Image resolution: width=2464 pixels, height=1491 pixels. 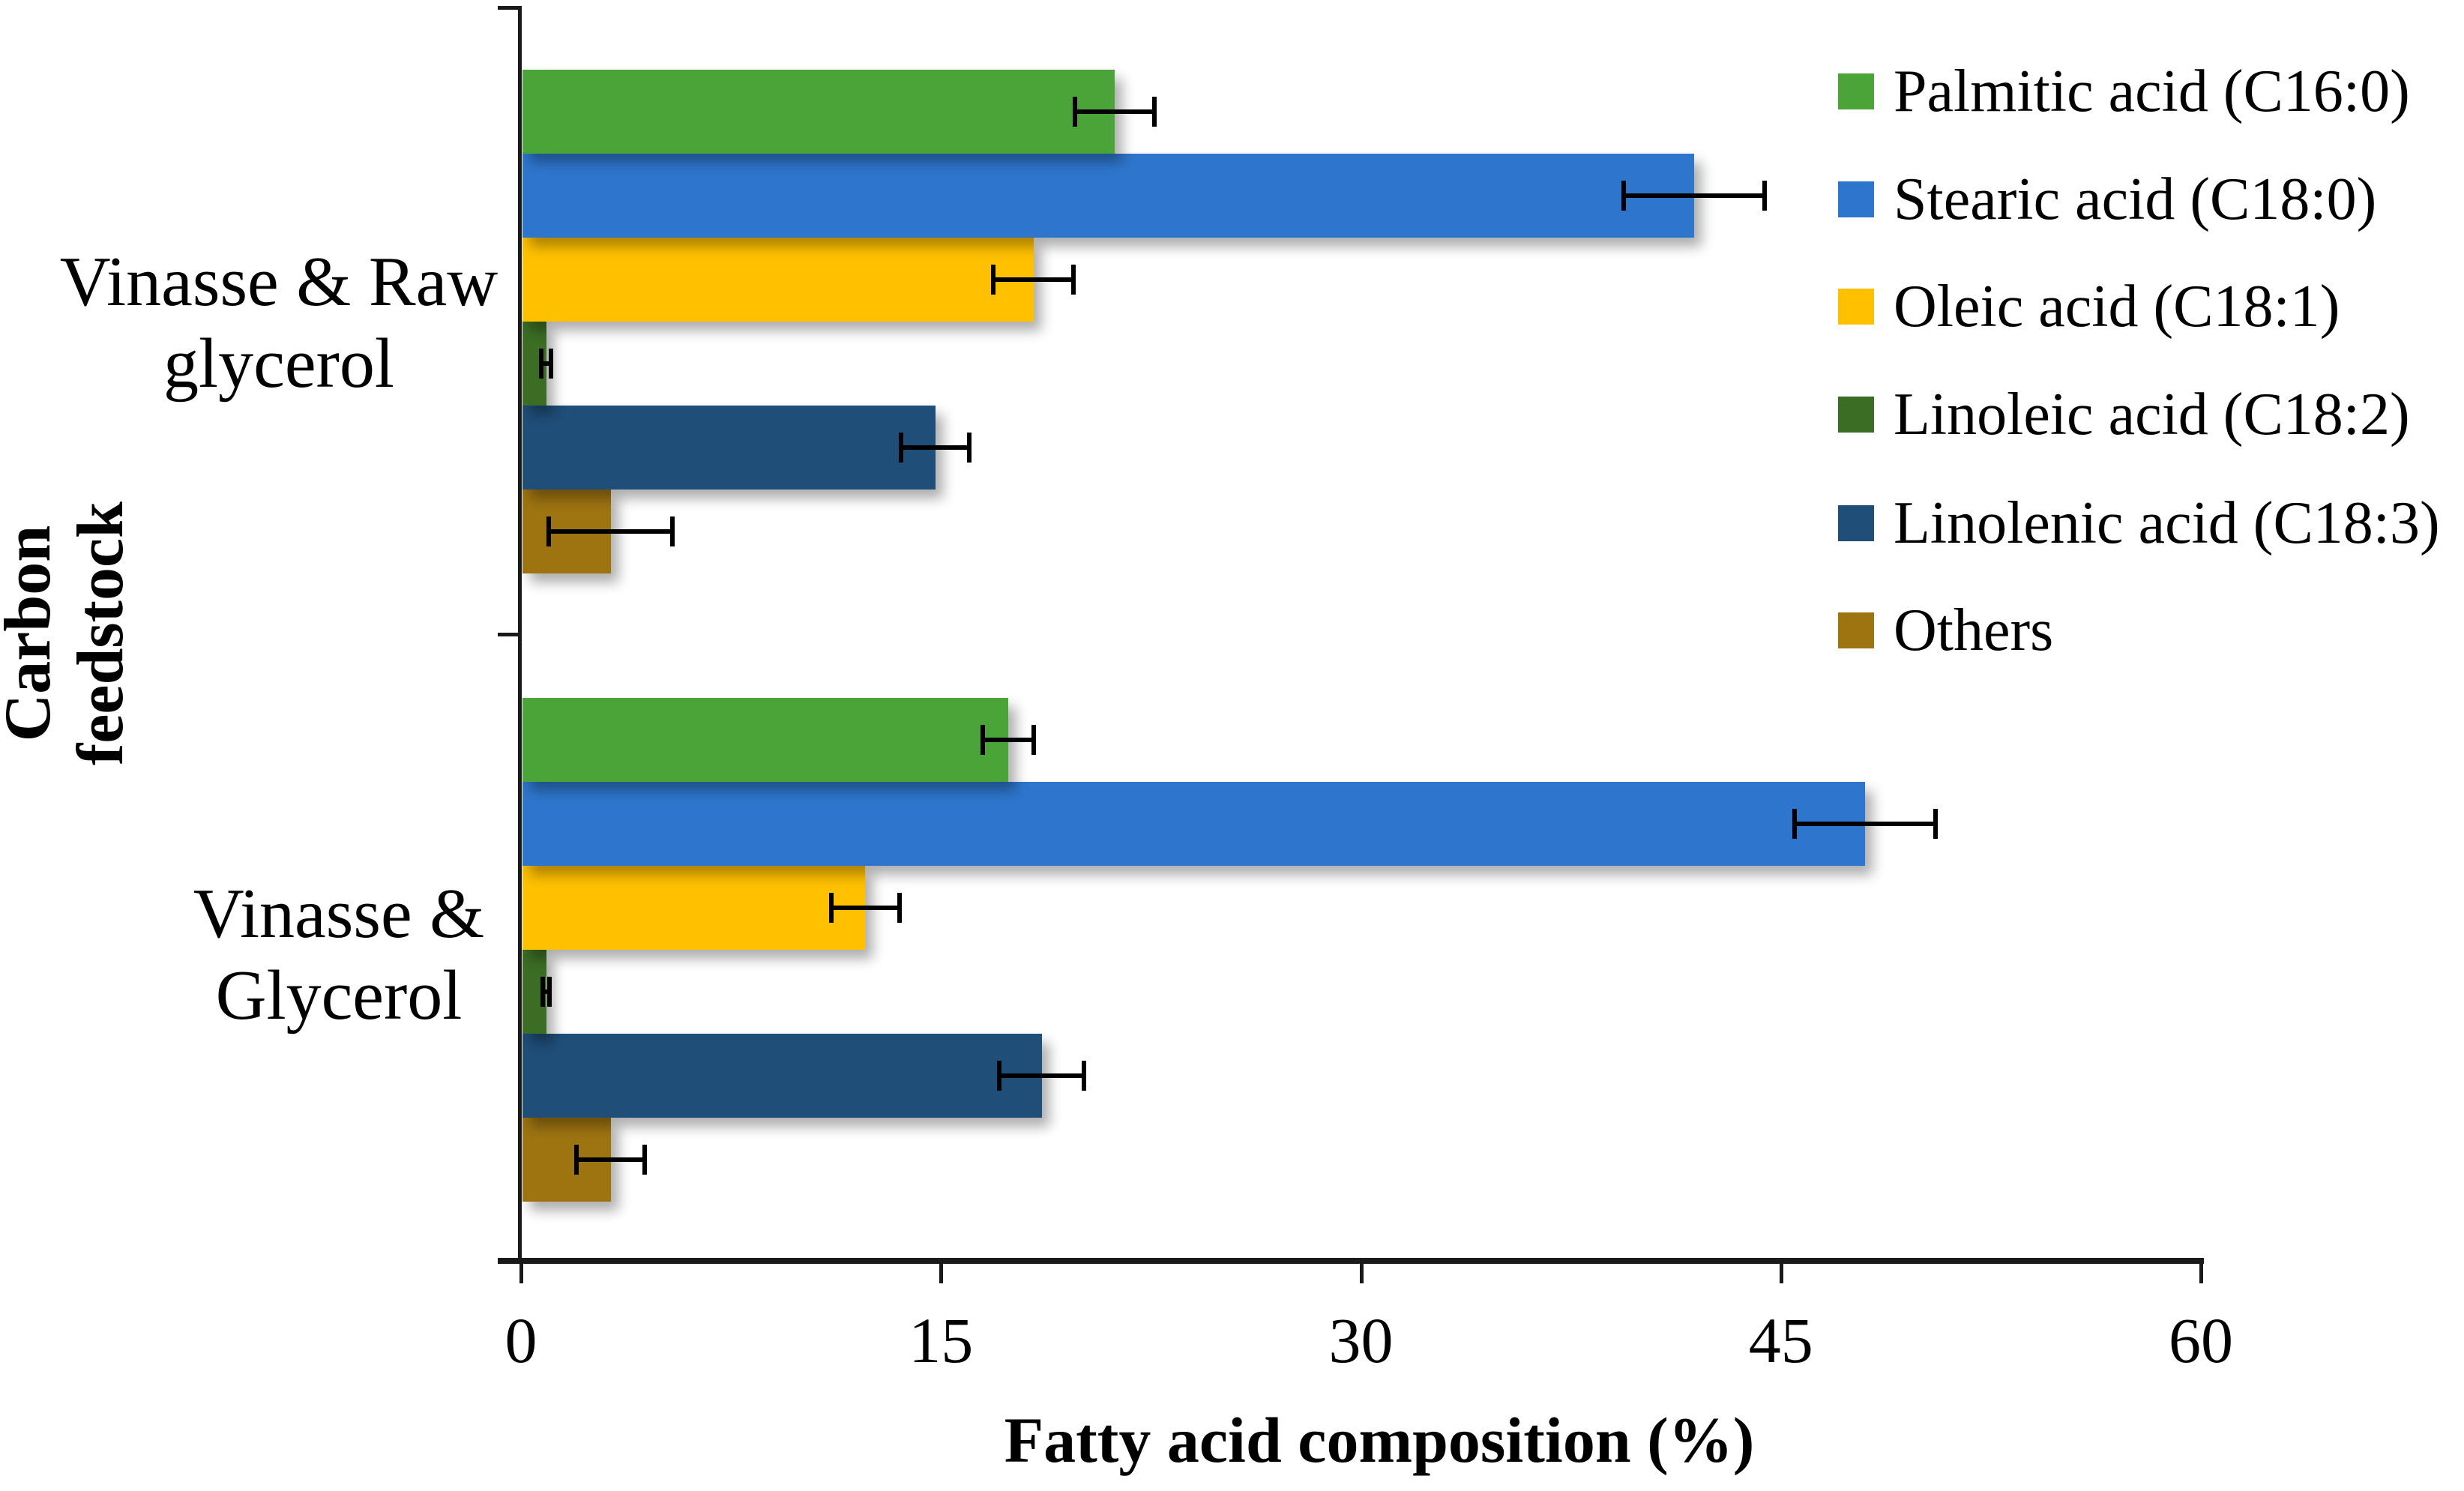 I want to click on legend-label-stearic-acid-c18-0: Stearic acid (C18:0), so click(x=2135, y=199).